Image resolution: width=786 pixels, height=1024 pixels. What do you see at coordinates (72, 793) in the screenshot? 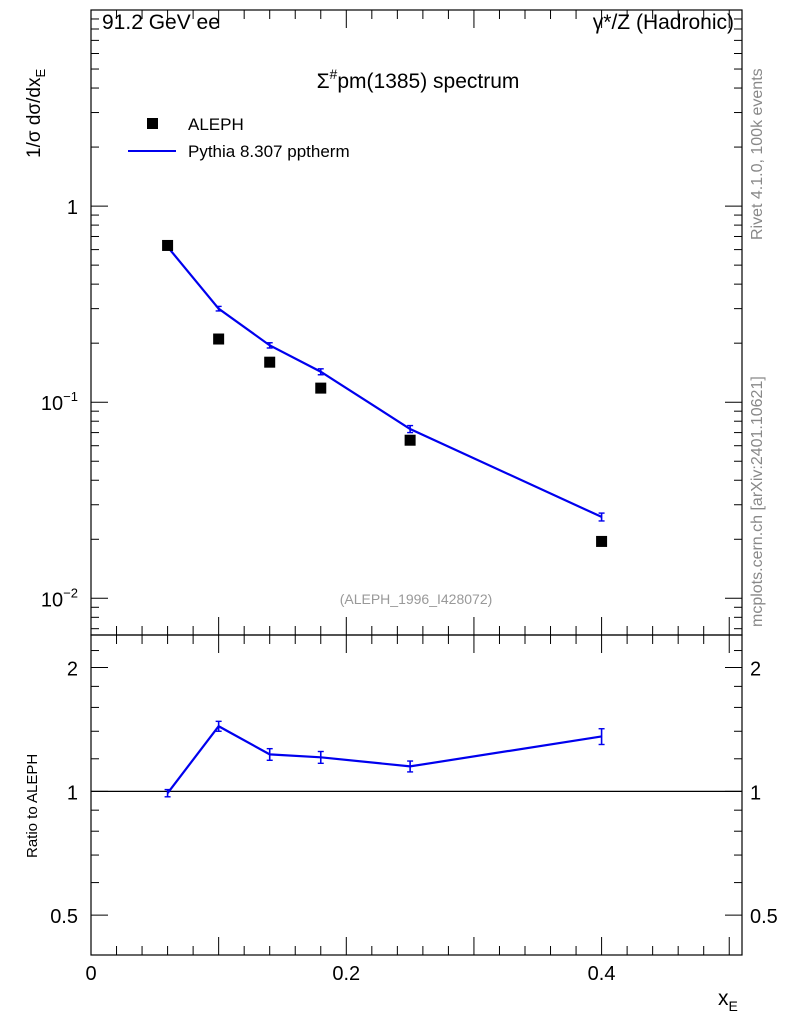
I see `ratio-y-tick-label-left: 1` at bounding box center [72, 793].